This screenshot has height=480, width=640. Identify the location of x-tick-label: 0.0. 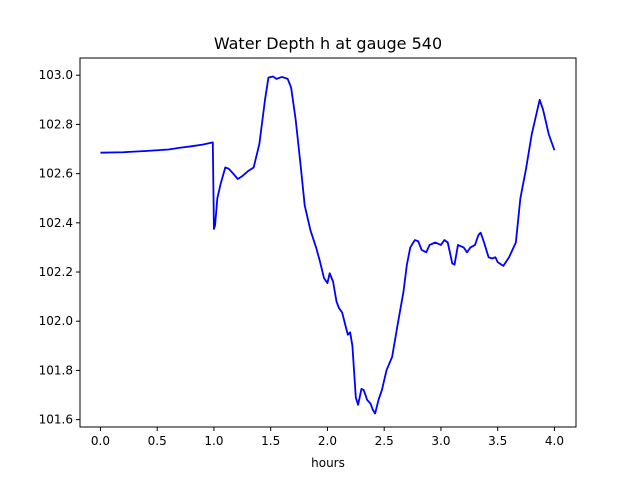
(100, 441).